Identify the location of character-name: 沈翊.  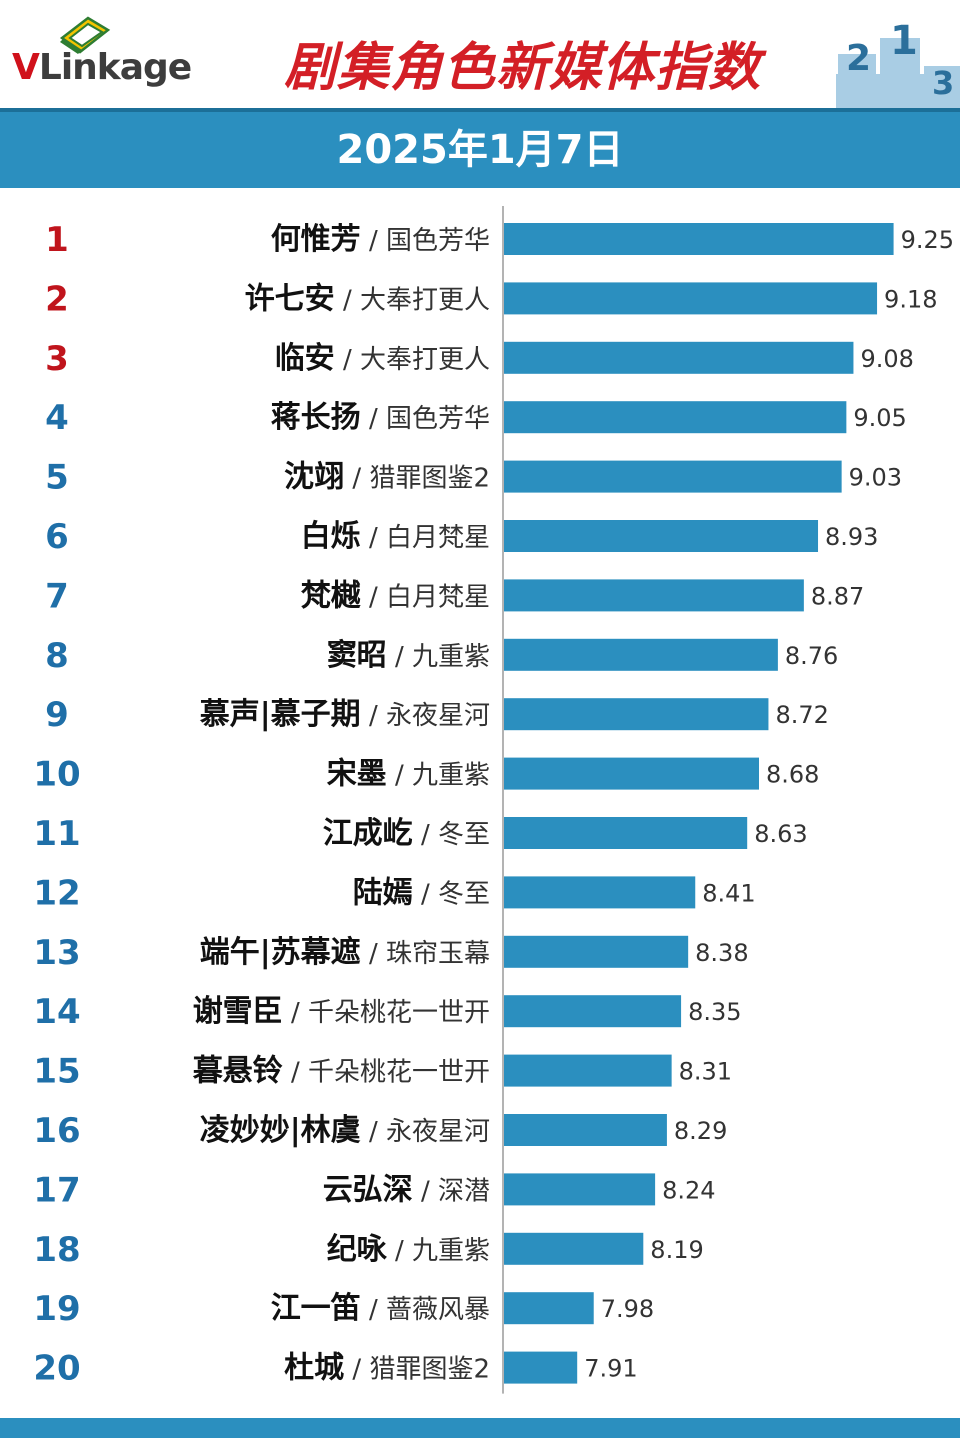
(314, 477).